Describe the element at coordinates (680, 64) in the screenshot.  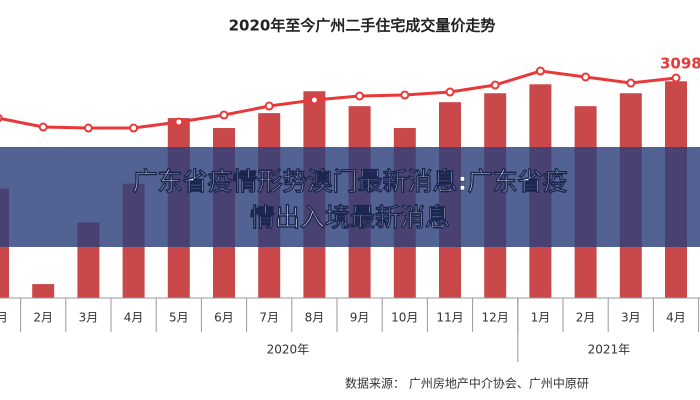
I see `value-label: 3098` at that location.